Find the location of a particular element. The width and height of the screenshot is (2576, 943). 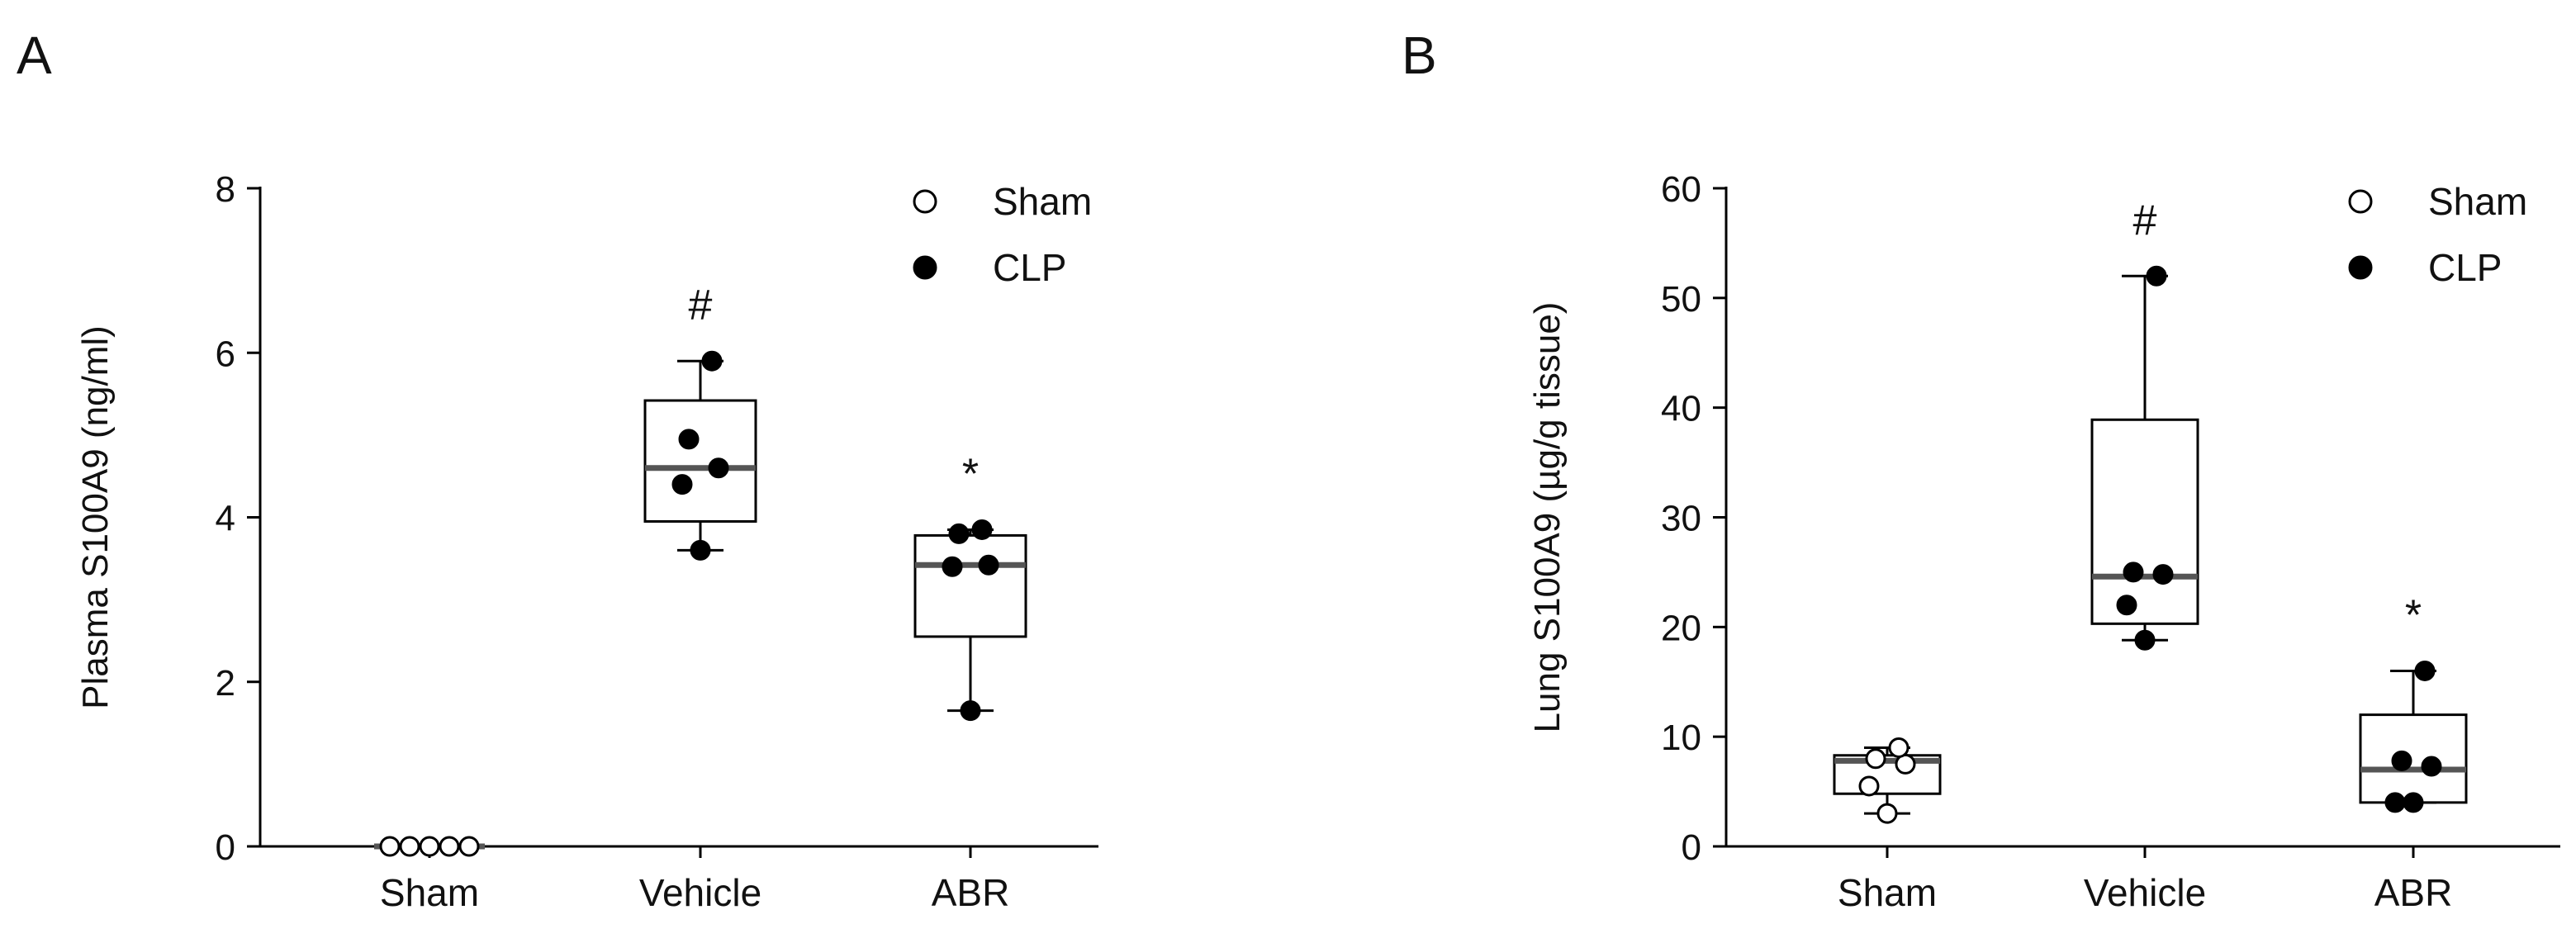

panel-label-a: A is located at coordinates (34, 55).